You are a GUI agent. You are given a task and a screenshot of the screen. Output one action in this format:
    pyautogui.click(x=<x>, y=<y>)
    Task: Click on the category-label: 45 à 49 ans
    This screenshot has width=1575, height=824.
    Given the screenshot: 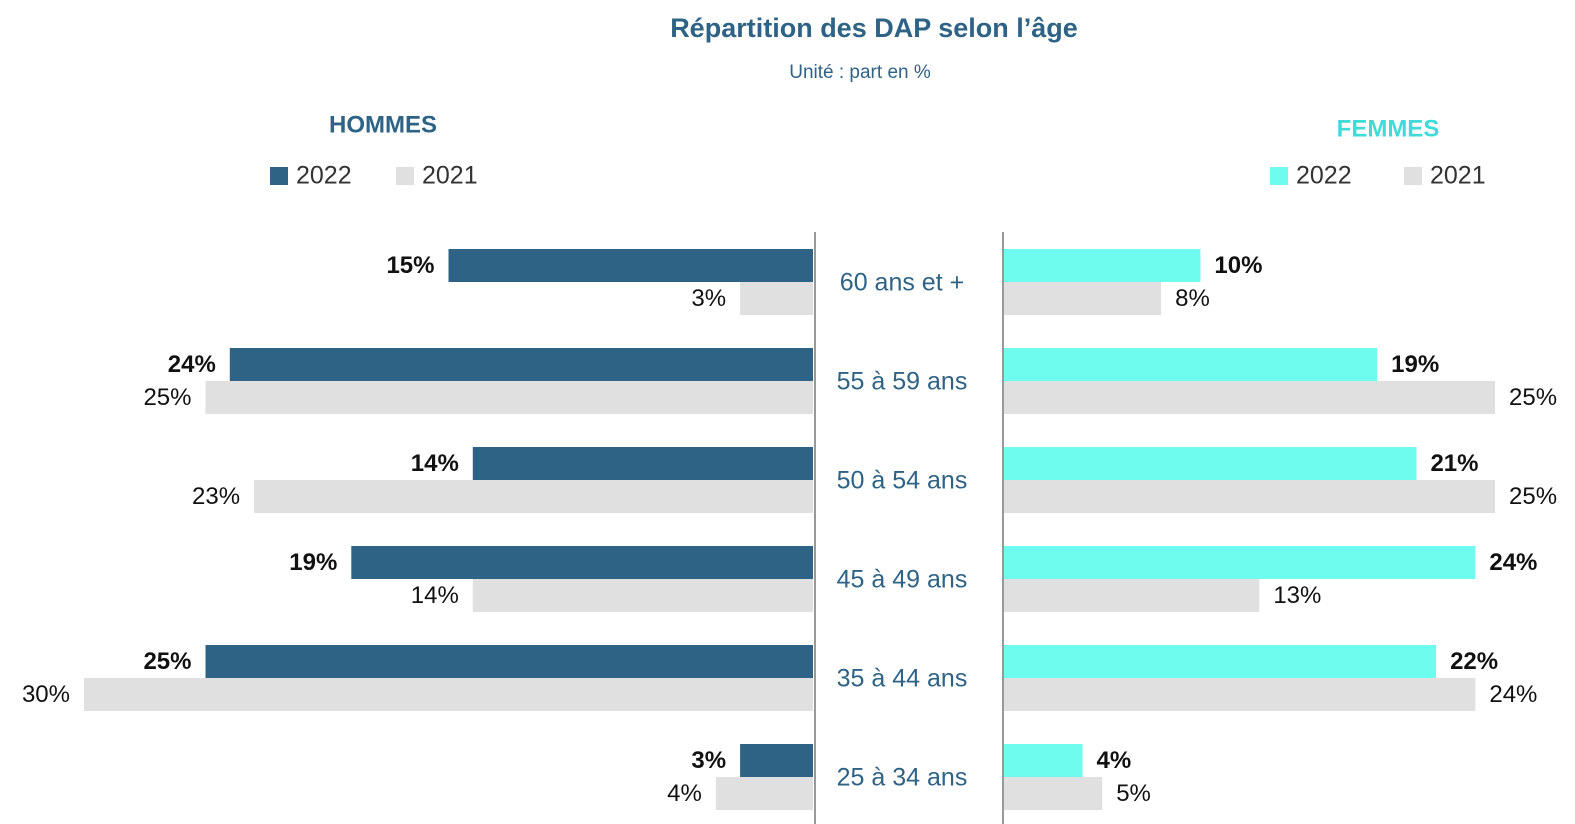 What is the action you would take?
    pyautogui.click(x=902, y=580)
    